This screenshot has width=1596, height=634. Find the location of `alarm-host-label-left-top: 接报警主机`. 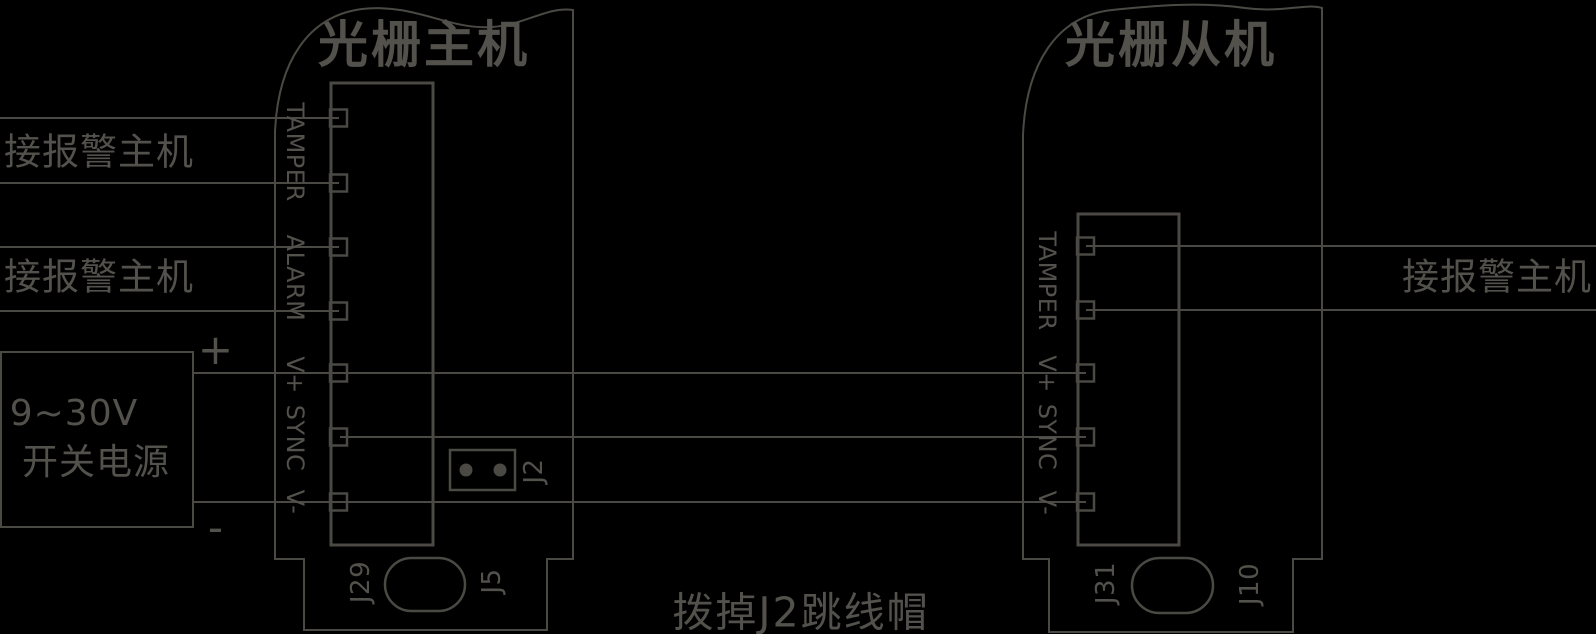

alarm-host-label-left-top: 接报警主机 is located at coordinates (99, 152).